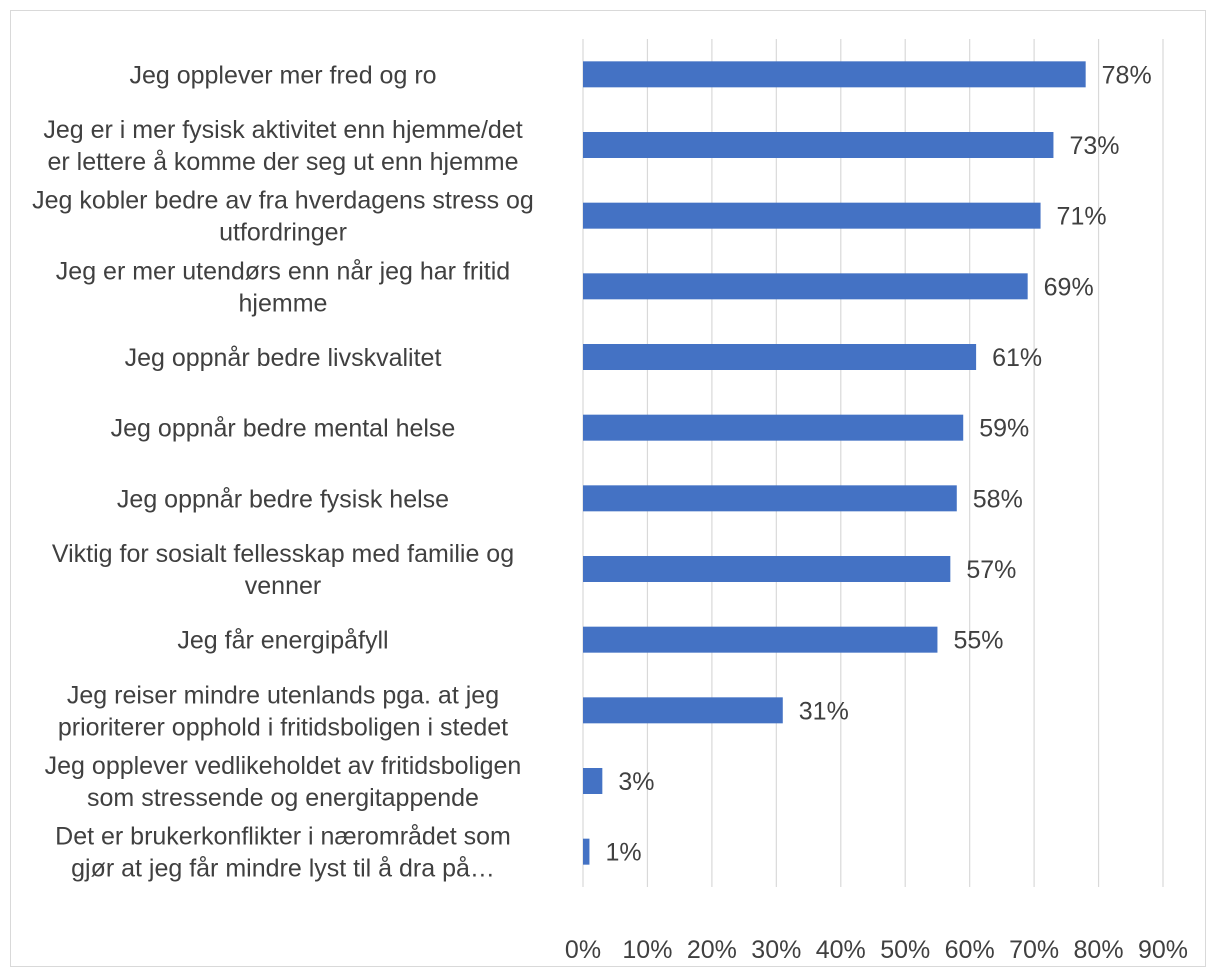 The height and width of the screenshot is (969, 1208). I want to click on x-tick-label: 40%, so click(841, 950).